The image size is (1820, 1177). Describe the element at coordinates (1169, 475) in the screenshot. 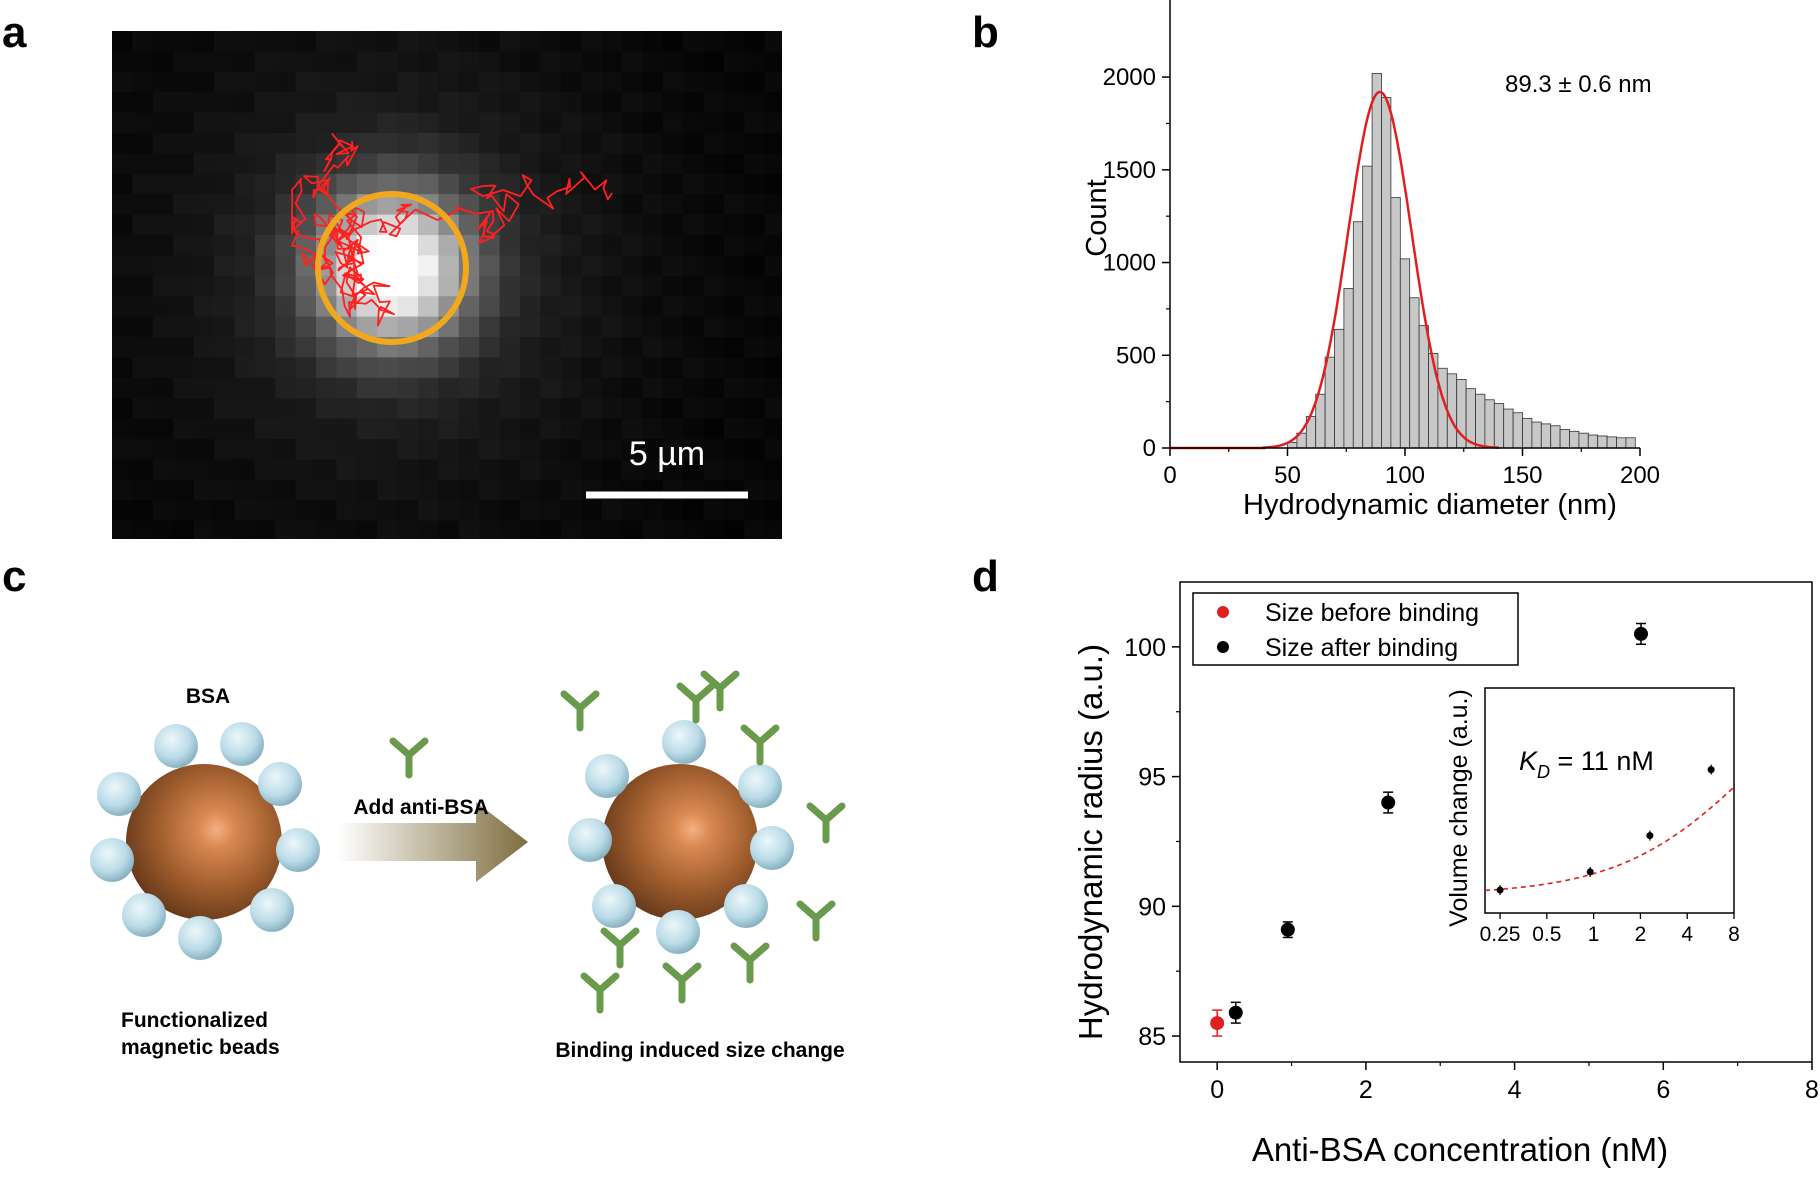

I see `x-tick-label: 0` at that location.